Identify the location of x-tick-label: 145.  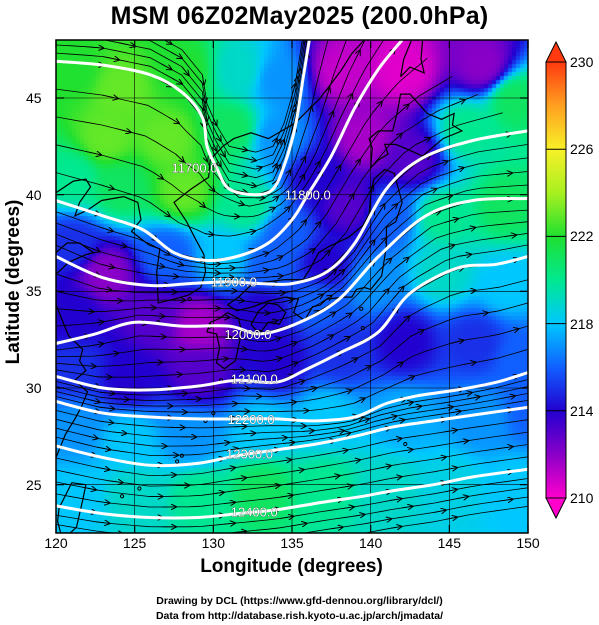
(449, 543).